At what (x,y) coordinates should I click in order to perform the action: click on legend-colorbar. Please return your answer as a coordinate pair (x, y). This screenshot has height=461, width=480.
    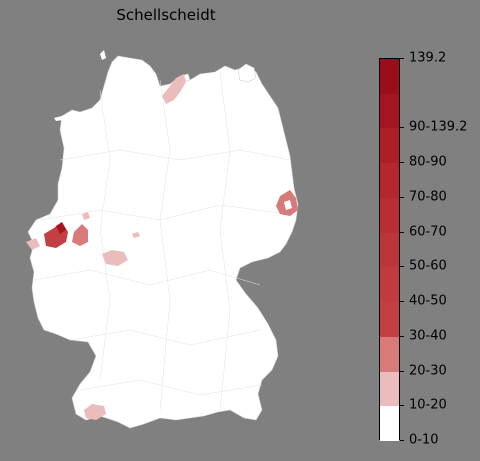
    Looking at the image, I should click on (389, 249).